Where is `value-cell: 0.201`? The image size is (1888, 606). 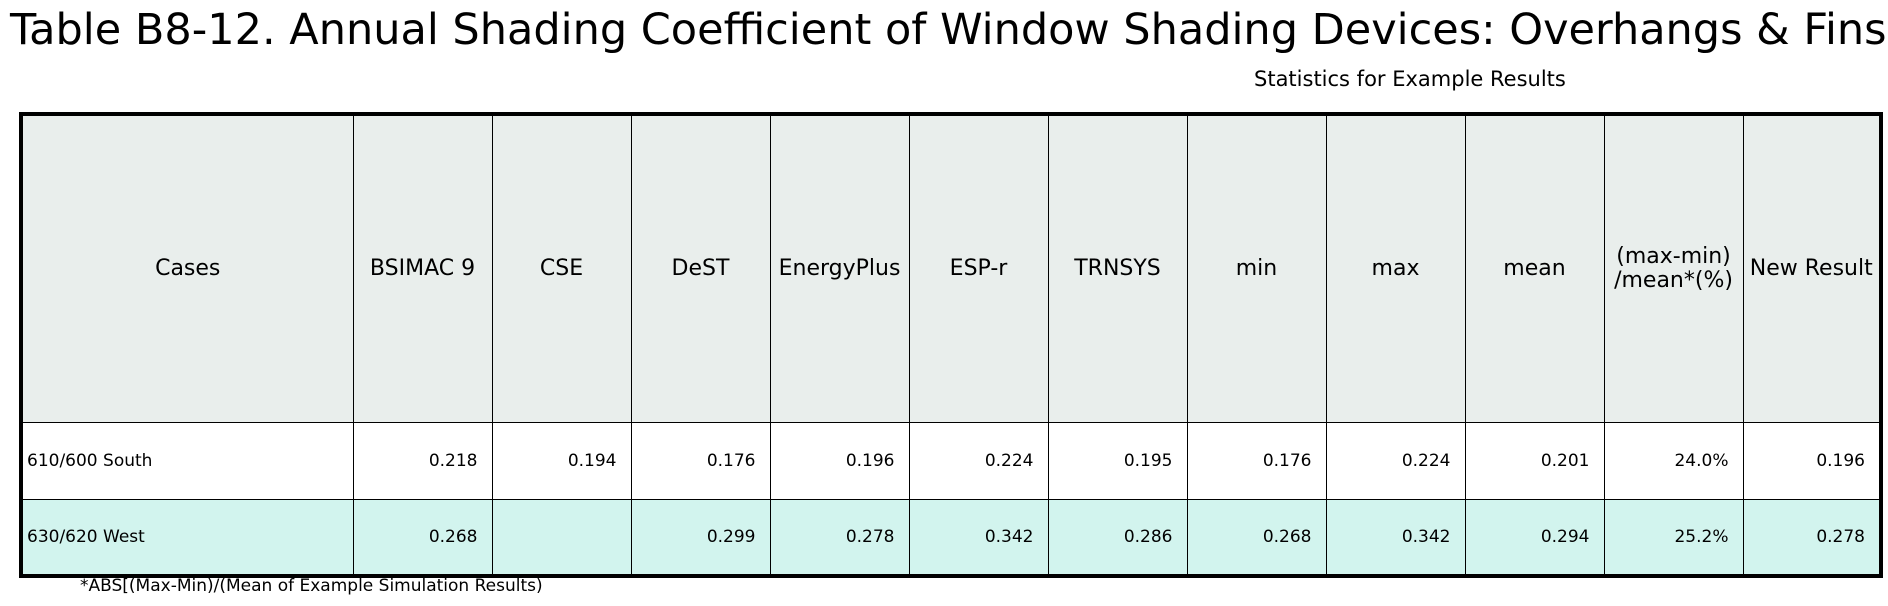 value-cell: 0.201 is located at coordinates (1534, 461).